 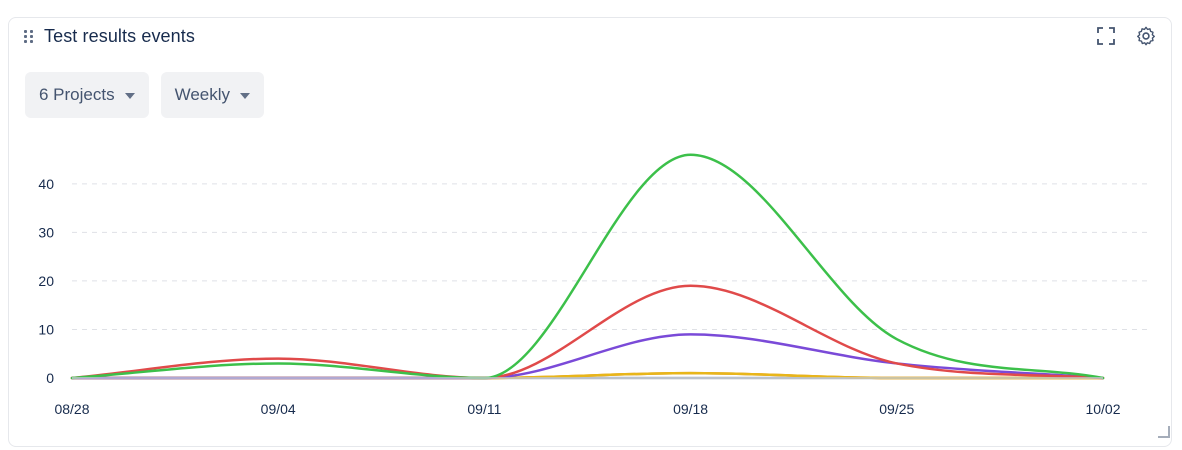 What do you see at coordinates (1126, 36) in the screenshot?
I see `widget-toolbar` at bounding box center [1126, 36].